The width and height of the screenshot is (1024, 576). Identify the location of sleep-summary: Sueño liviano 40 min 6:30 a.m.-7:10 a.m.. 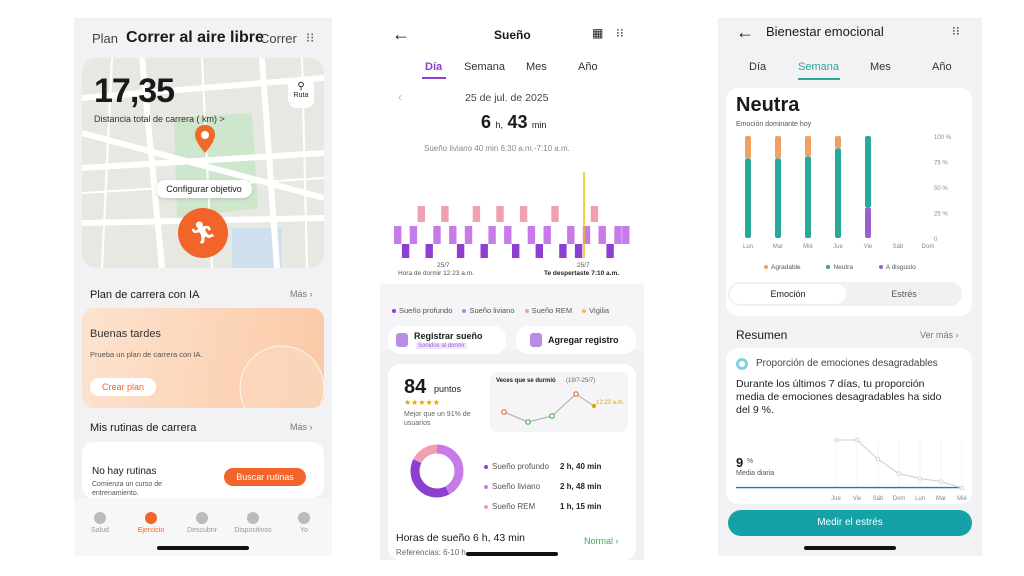
(497, 148).